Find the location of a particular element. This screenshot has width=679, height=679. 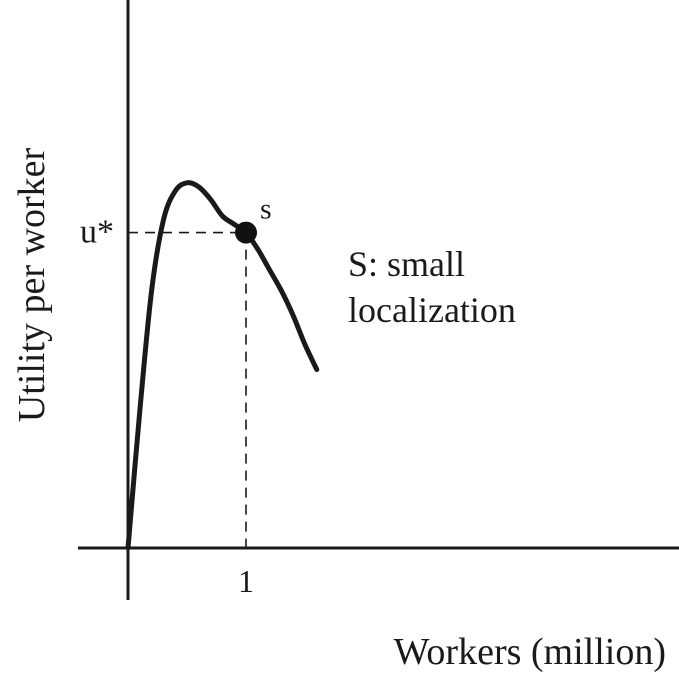

point-layer: s is located at coordinates (253, 218).